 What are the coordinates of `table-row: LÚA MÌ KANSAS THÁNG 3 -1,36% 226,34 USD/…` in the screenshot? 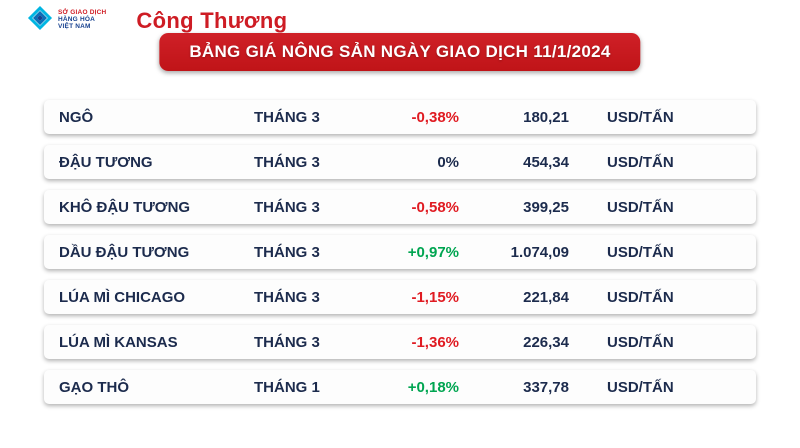 It's located at (400, 342).